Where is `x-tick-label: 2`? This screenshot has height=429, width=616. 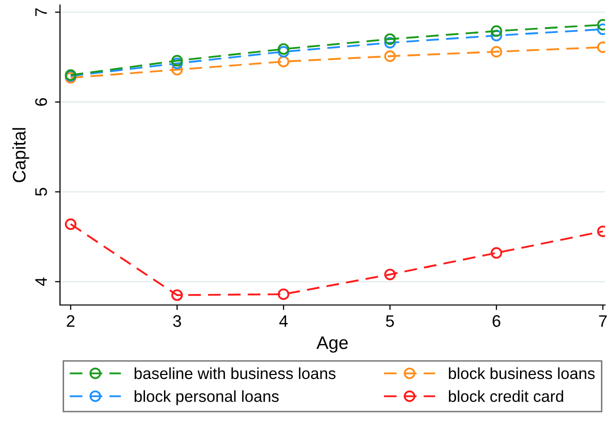 x-tick-label: 2 is located at coordinates (70, 321).